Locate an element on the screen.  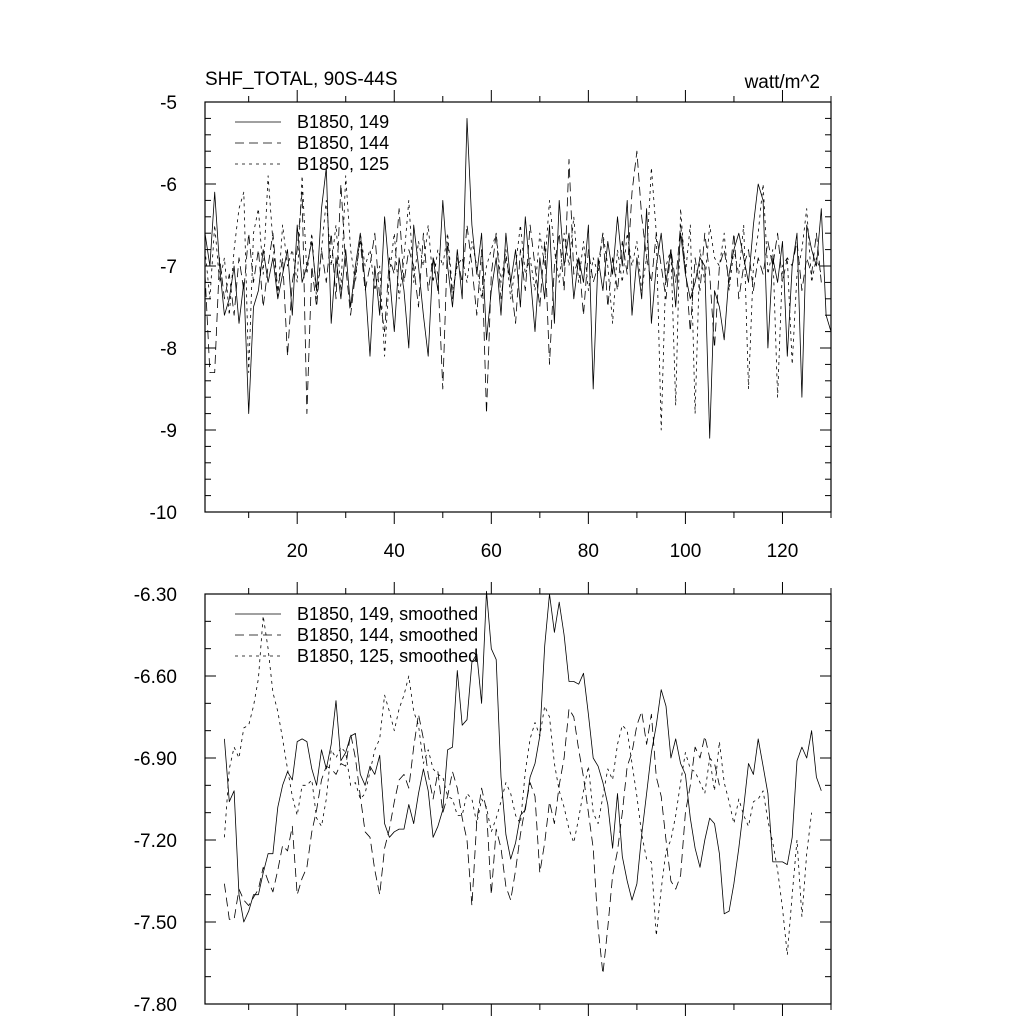
legend-label: B1850, 125 is located at coordinates (343, 164).